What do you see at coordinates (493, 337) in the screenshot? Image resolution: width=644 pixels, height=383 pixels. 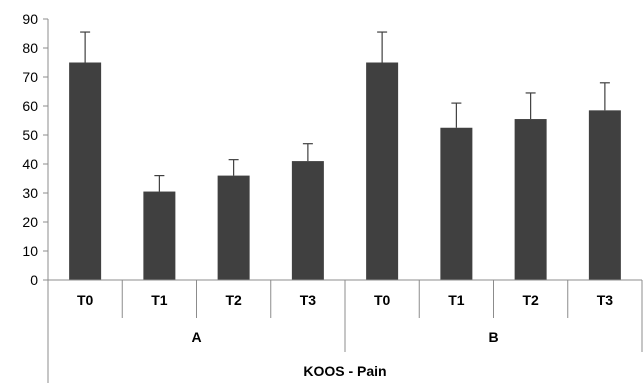 I see `x-group-label: B` at bounding box center [493, 337].